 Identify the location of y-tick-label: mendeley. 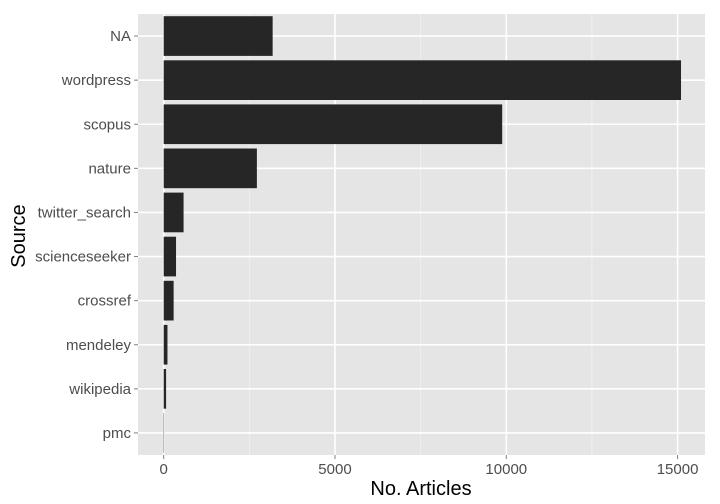
(99, 345).